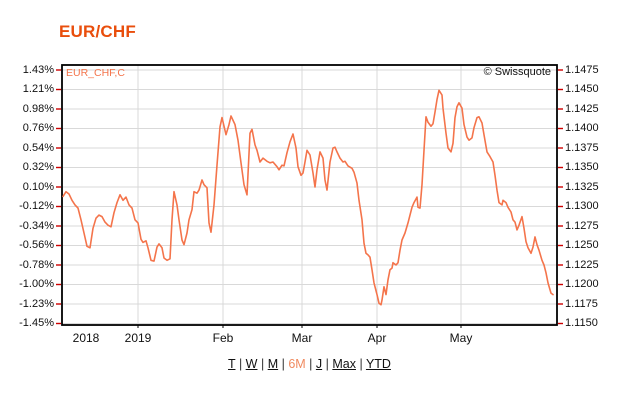 This screenshot has height=420, width=620. What do you see at coordinates (38, 167) in the screenshot?
I see `y-axis-left-label: 0.32%` at bounding box center [38, 167].